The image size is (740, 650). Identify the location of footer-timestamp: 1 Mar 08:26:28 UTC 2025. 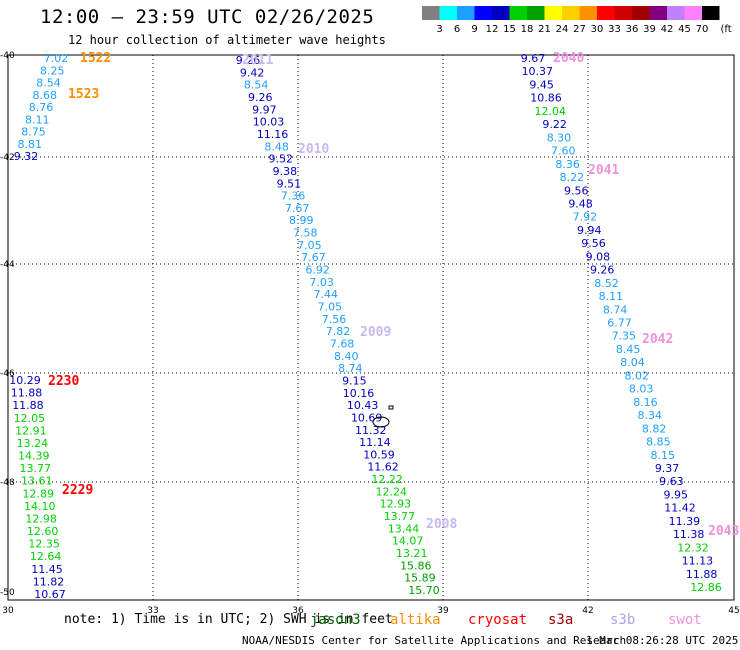
(662, 640).